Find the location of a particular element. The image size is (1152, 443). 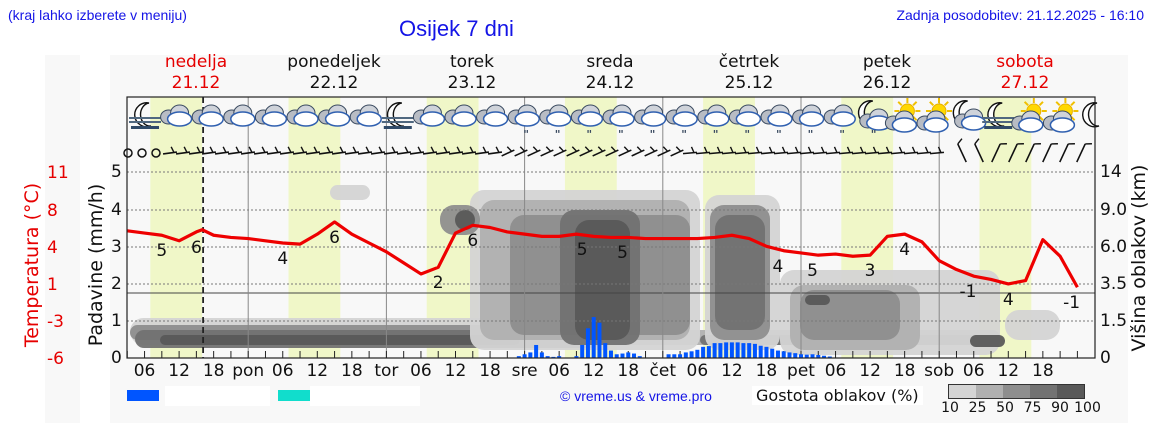

day-date: 24.12 is located at coordinates (610, 83).